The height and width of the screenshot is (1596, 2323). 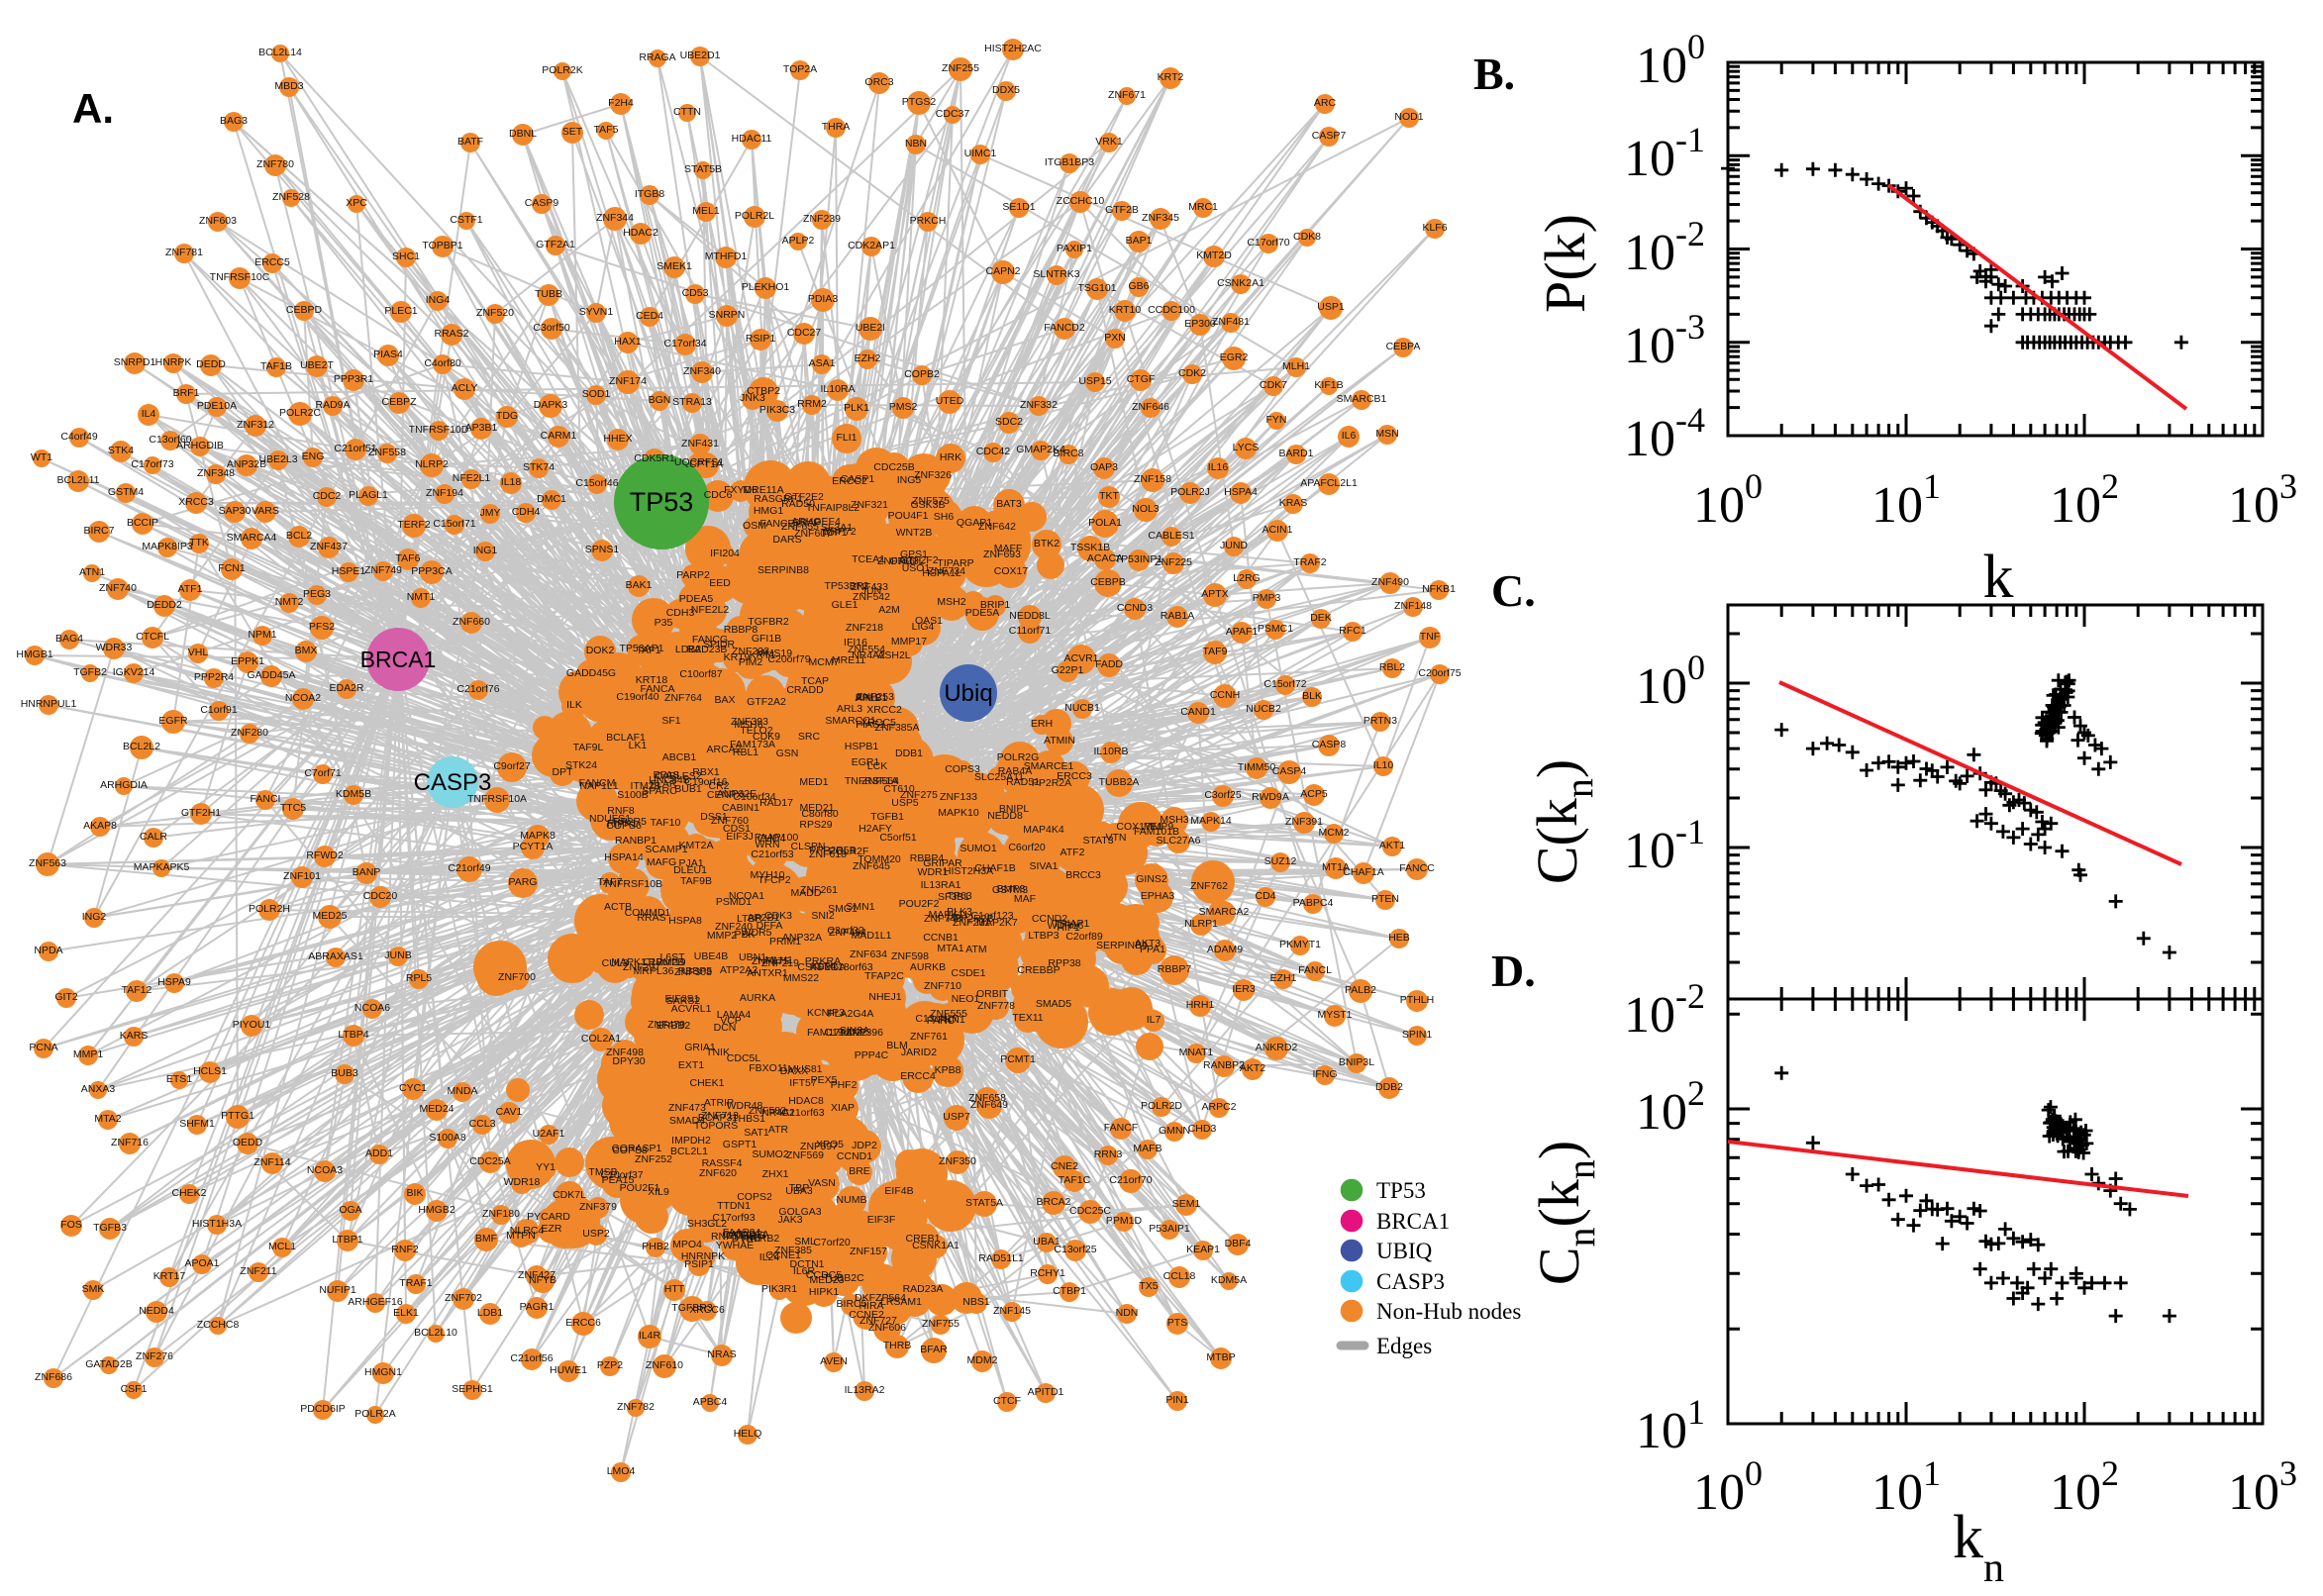 What do you see at coordinates (1122, 210) in the screenshot?
I see `svg-text: GTF2B` at bounding box center [1122, 210].